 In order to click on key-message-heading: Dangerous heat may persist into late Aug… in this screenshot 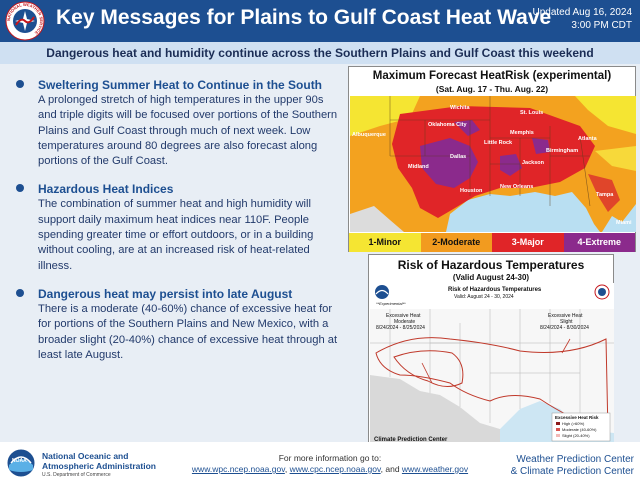, I will do `click(165, 293)`.